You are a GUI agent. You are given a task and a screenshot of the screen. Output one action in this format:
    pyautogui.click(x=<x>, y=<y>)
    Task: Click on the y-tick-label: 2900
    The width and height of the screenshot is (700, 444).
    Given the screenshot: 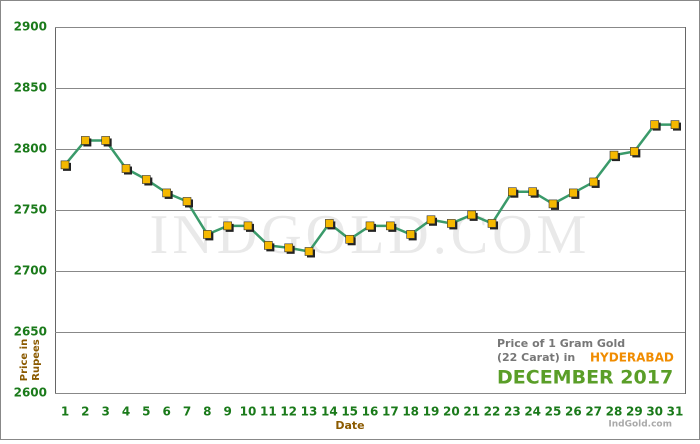 What is the action you would take?
    pyautogui.click(x=30, y=27)
    